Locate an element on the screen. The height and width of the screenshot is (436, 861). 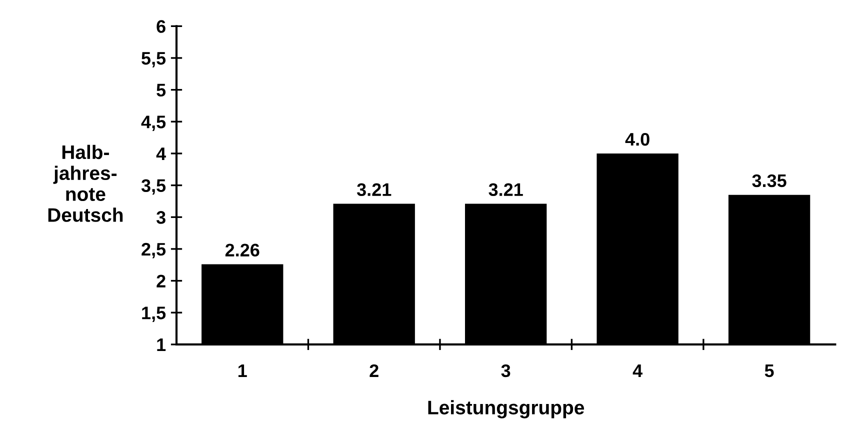
x-tick-label: 4 is located at coordinates (637, 370).